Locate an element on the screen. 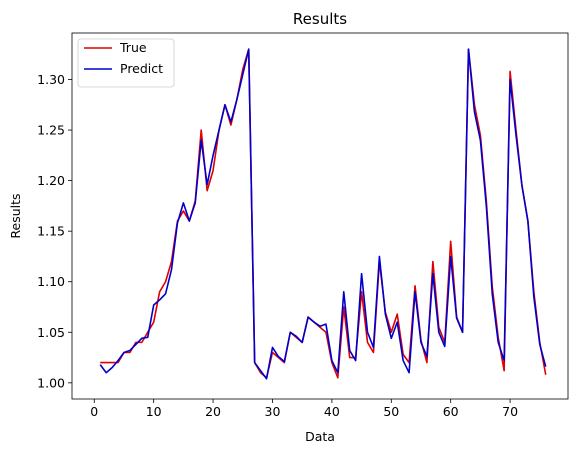 This screenshot has width=576, height=455. x-tick-label: 40 is located at coordinates (332, 411).